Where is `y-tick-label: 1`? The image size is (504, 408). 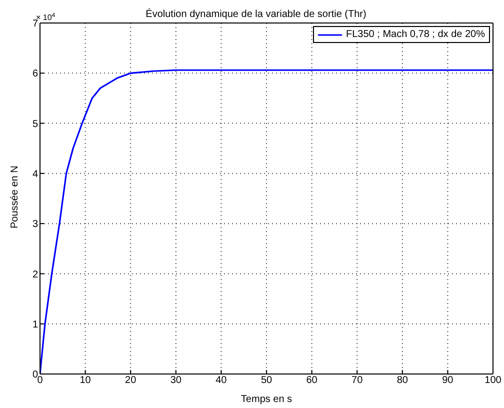
y-tick-label: 1 is located at coordinates (35, 324).